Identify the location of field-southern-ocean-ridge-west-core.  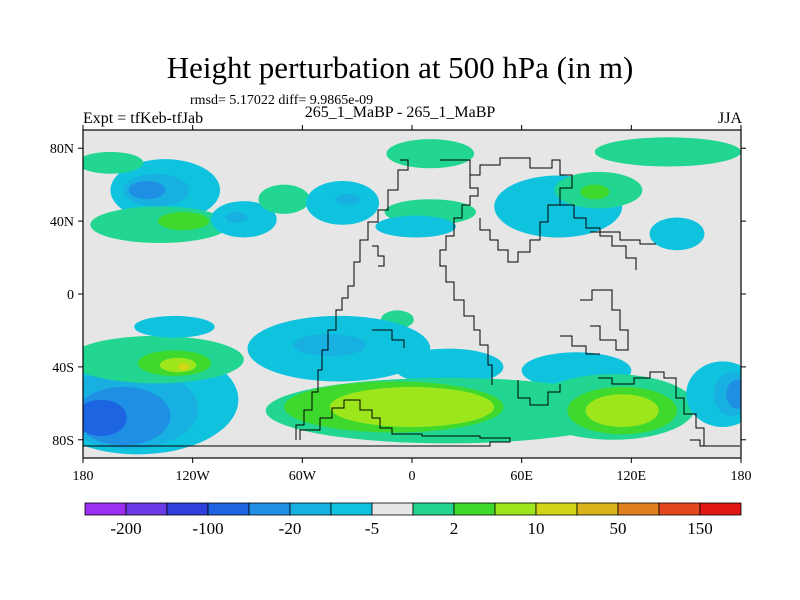
(412, 407).